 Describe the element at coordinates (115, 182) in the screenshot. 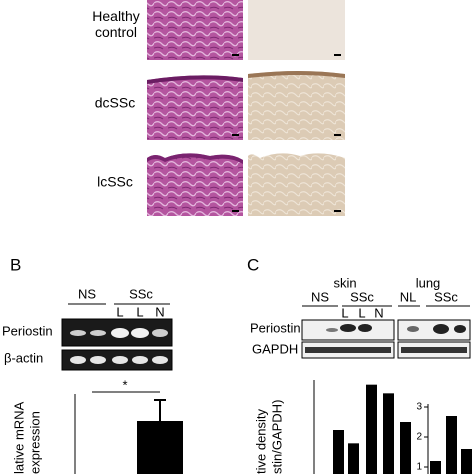

I see `row-label: lcSSc` at that location.